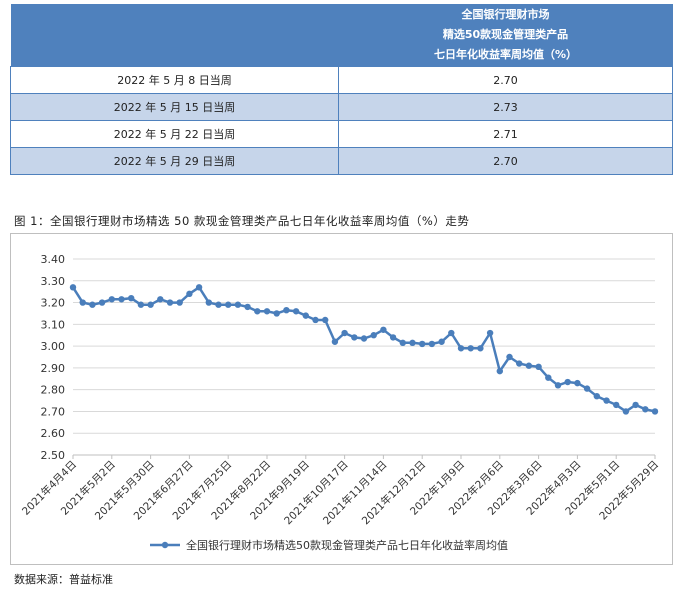  What do you see at coordinates (53, 324) in the screenshot?
I see `y-tick-label: 3.10` at bounding box center [53, 324].